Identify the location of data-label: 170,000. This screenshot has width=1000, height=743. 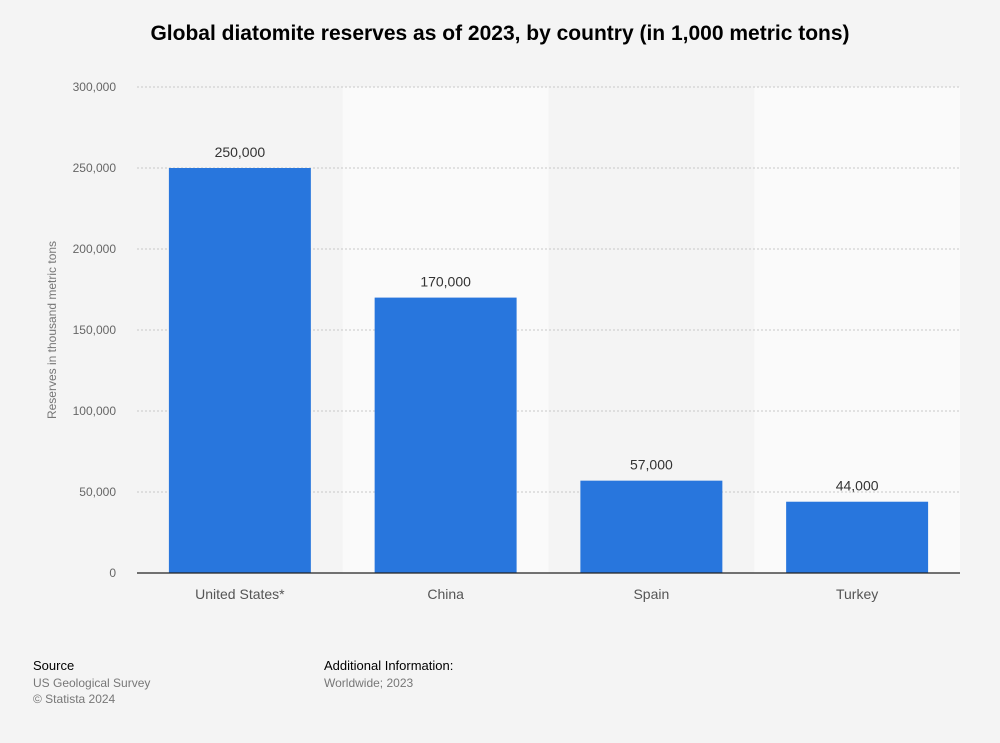
(445, 282).